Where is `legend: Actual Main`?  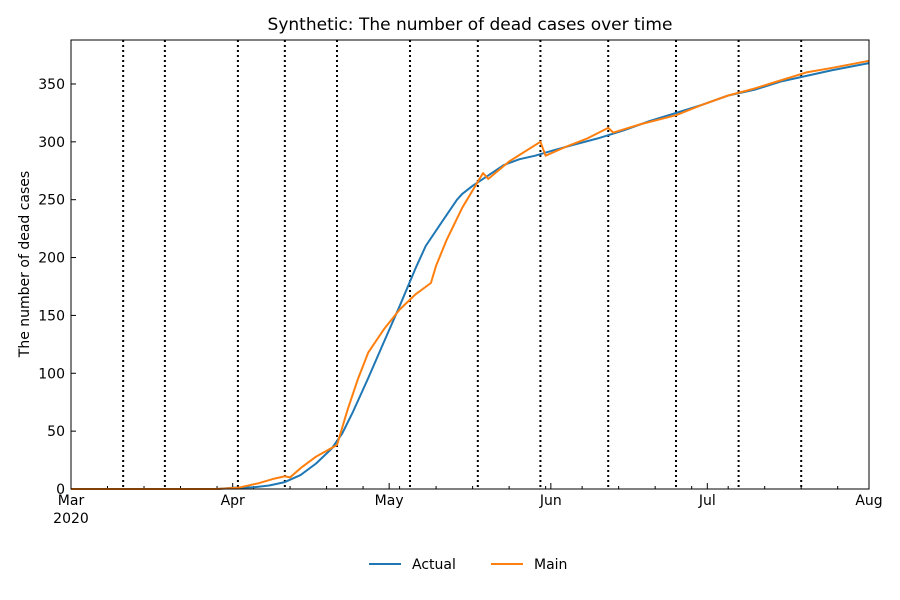
legend: Actual Main is located at coordinates (468, 565).